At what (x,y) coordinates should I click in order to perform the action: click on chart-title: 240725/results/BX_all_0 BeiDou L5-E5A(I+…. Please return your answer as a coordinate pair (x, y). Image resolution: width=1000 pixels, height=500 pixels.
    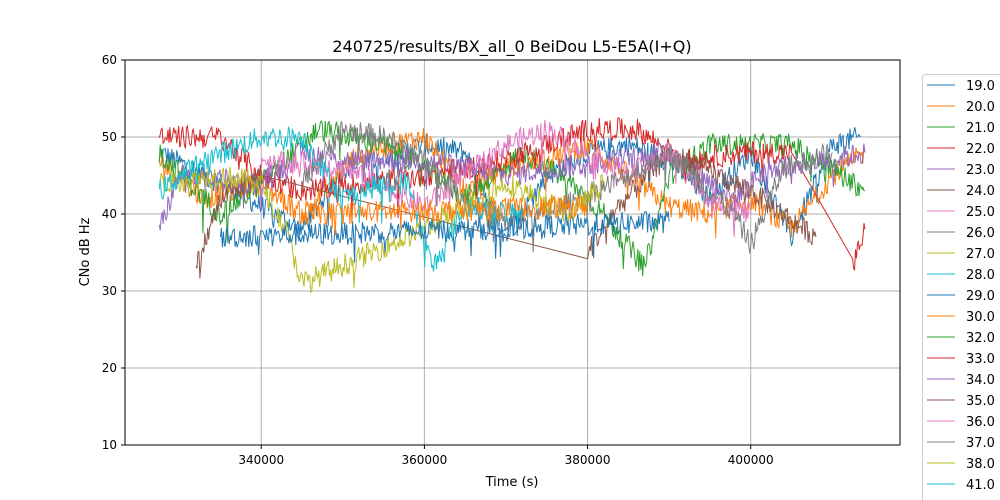
    Looking at the image, I should click on (511, 47).